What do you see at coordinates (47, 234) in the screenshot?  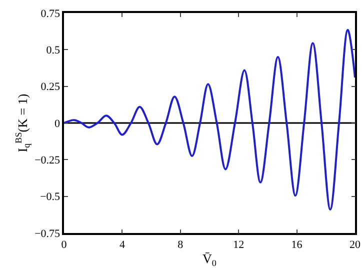 I see `y-tick-label: −0.75` at bounding box center [47, 234].